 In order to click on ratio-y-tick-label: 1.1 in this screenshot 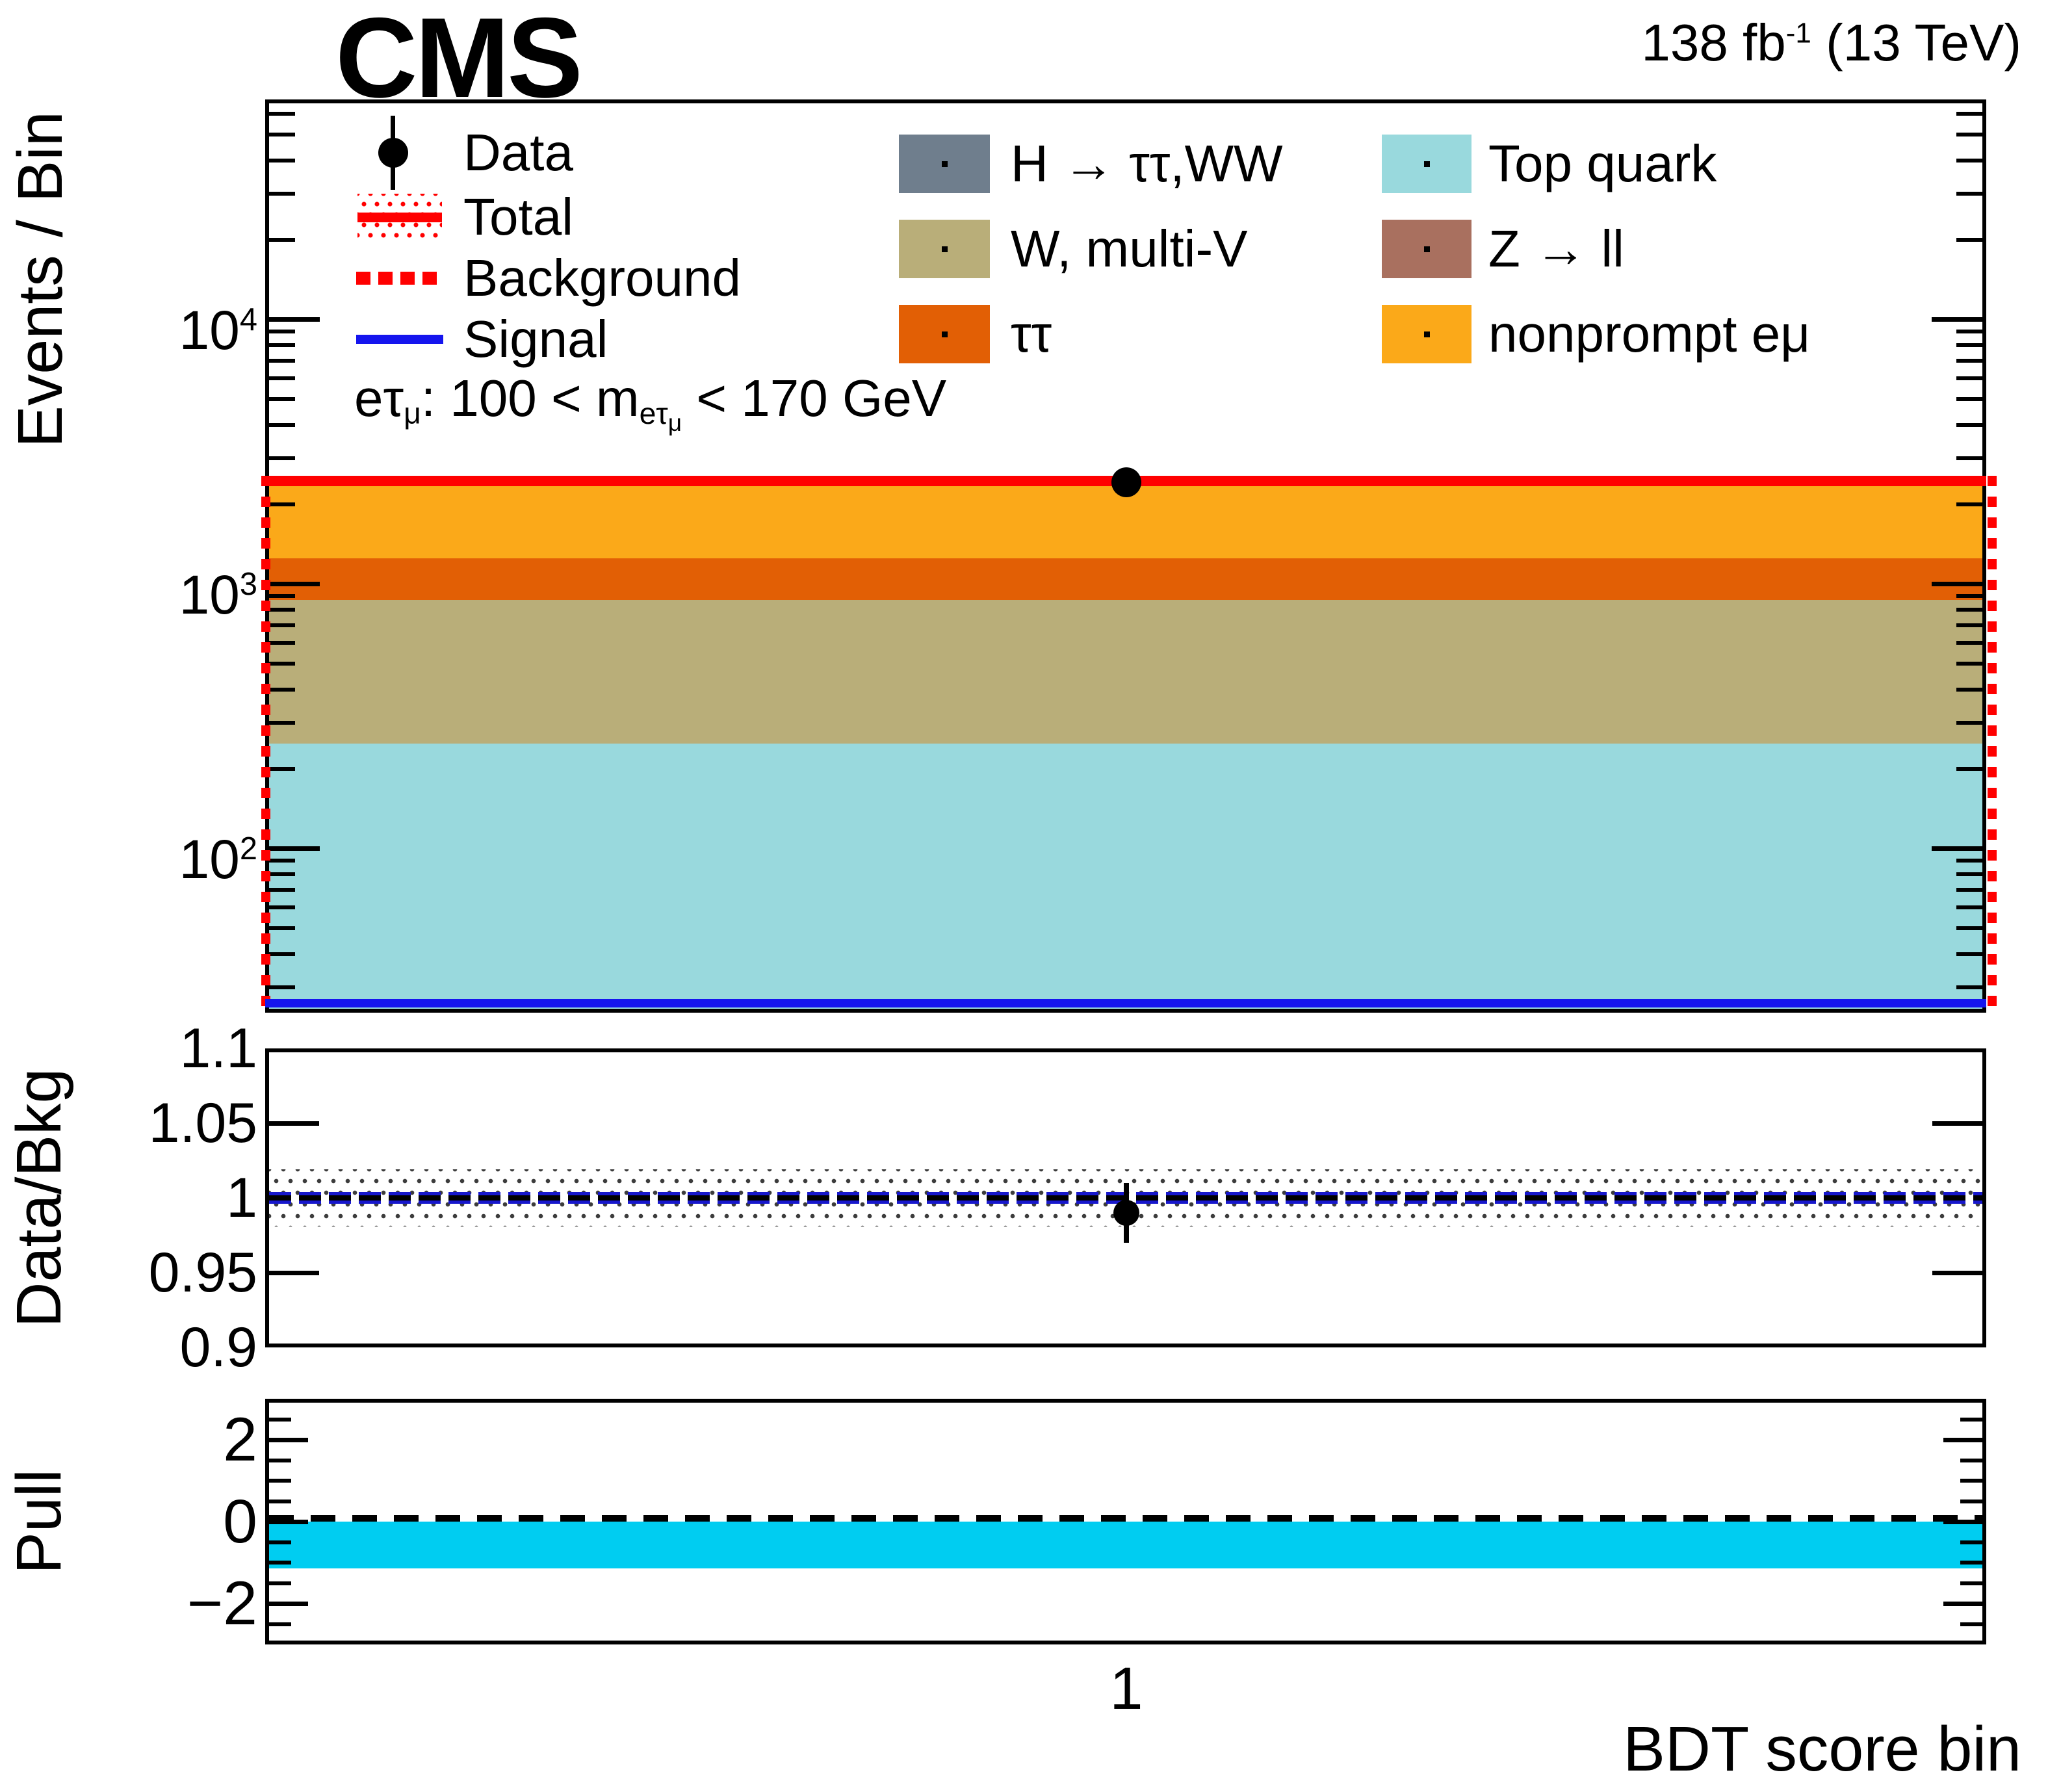, I will do `click(218, 1048)`.